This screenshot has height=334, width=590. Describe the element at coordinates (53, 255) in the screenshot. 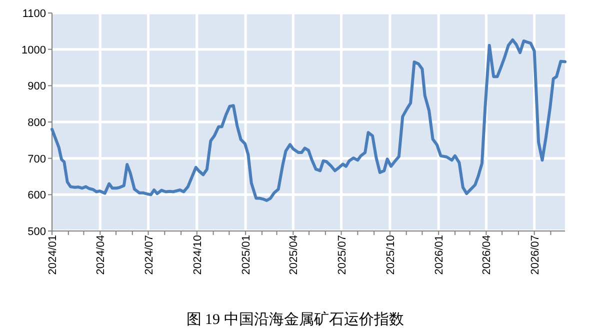

I see `x-tick-label: 2024/01` at that location.